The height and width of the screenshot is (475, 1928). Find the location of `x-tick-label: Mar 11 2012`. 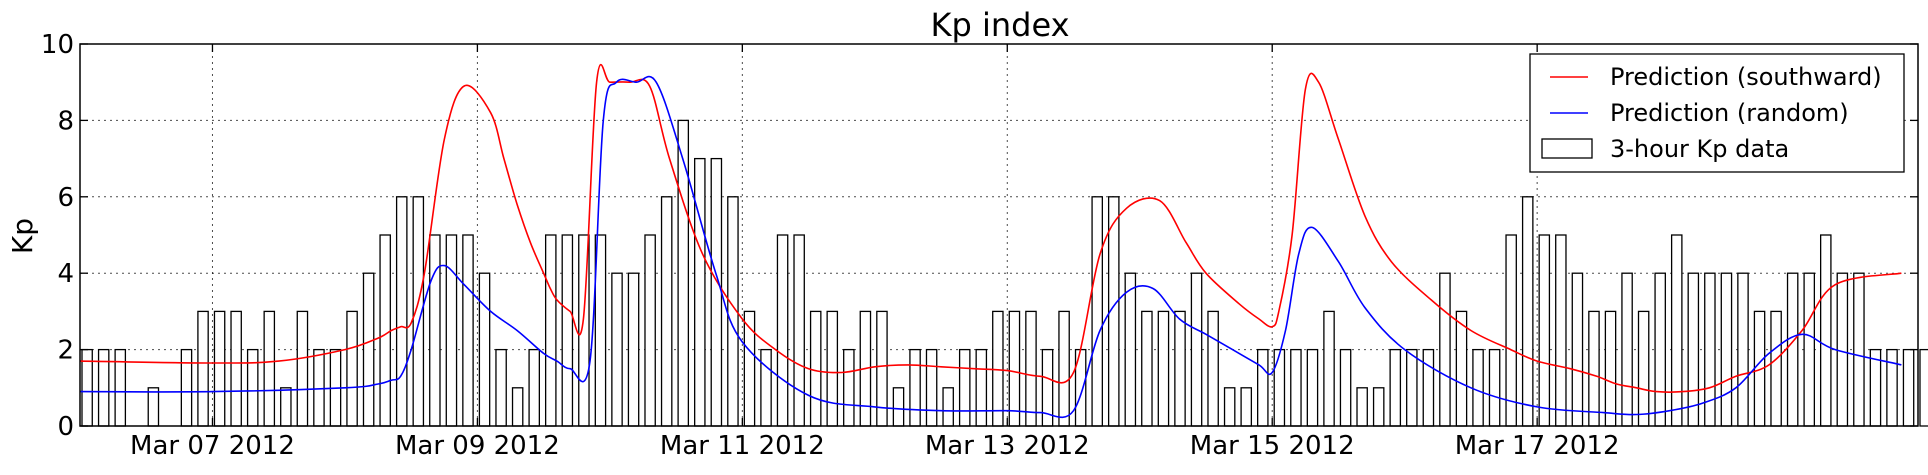

x-tick-label: Mar 11 2012 is located at coordinates (742, 446).